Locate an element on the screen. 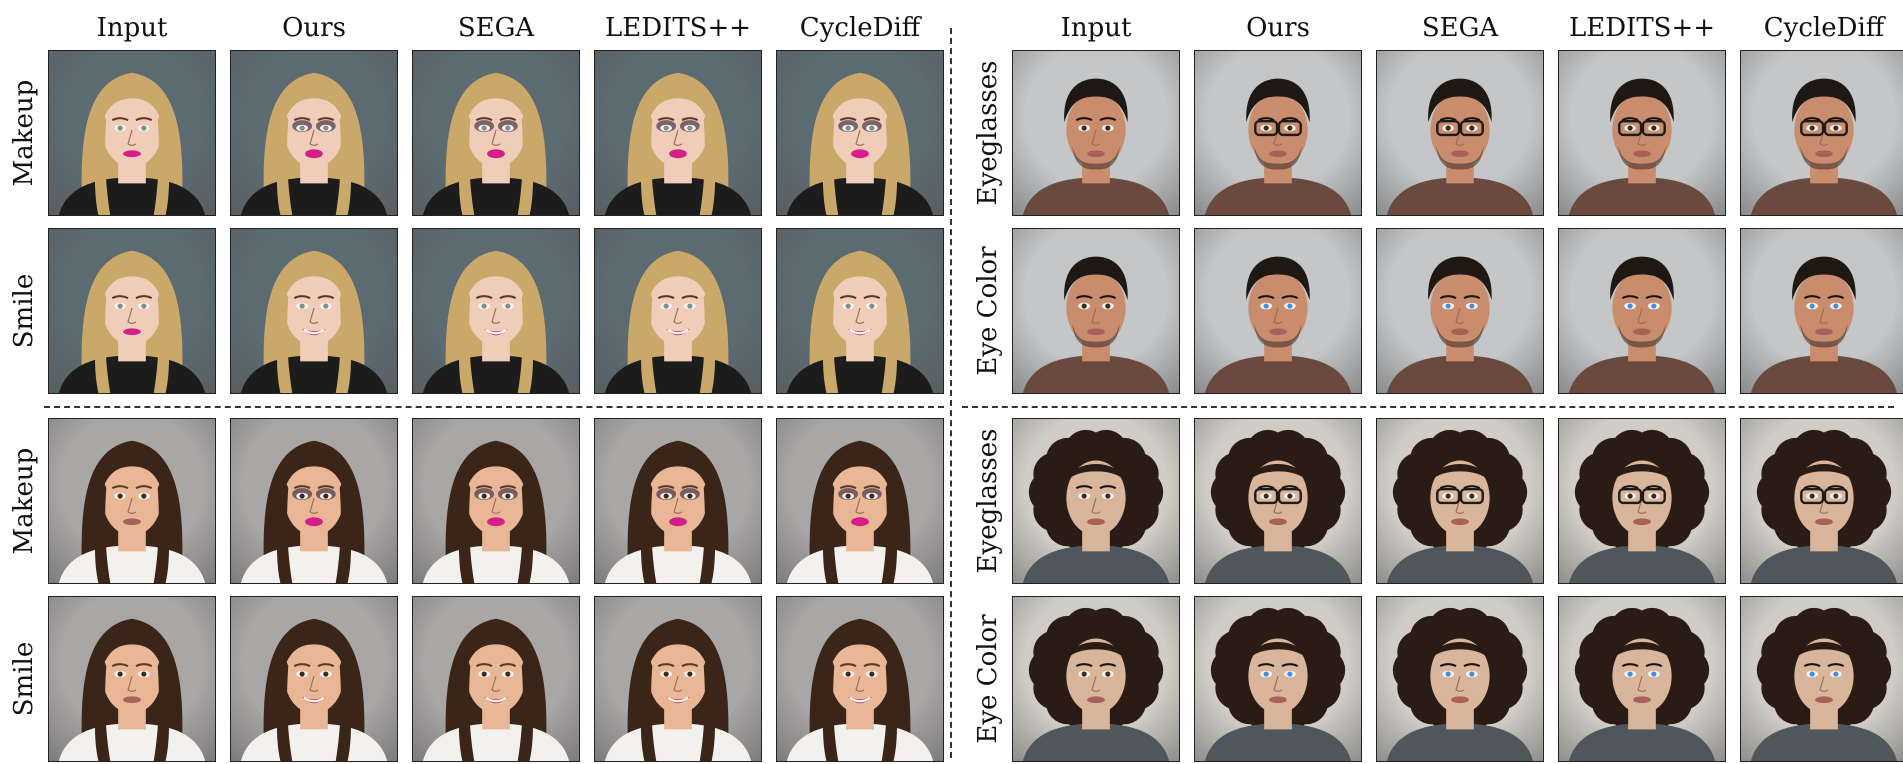  left-tile-r3-ledits- is located at coordinates (678, 501).